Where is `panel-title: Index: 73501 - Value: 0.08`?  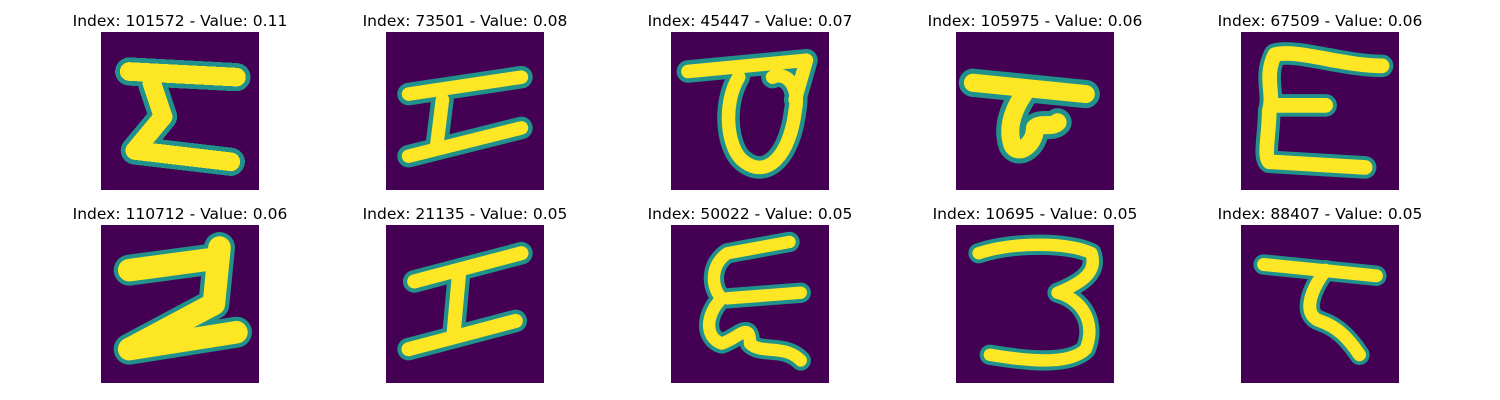 panel-title: Index: 73501 - Value: 0.08 is located at coordinates (465, 21).